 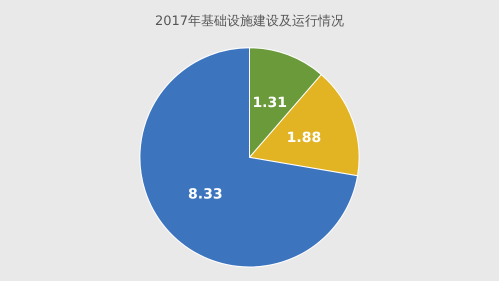 I want to click on data-label: 8.33, so click(x=205, y=194).